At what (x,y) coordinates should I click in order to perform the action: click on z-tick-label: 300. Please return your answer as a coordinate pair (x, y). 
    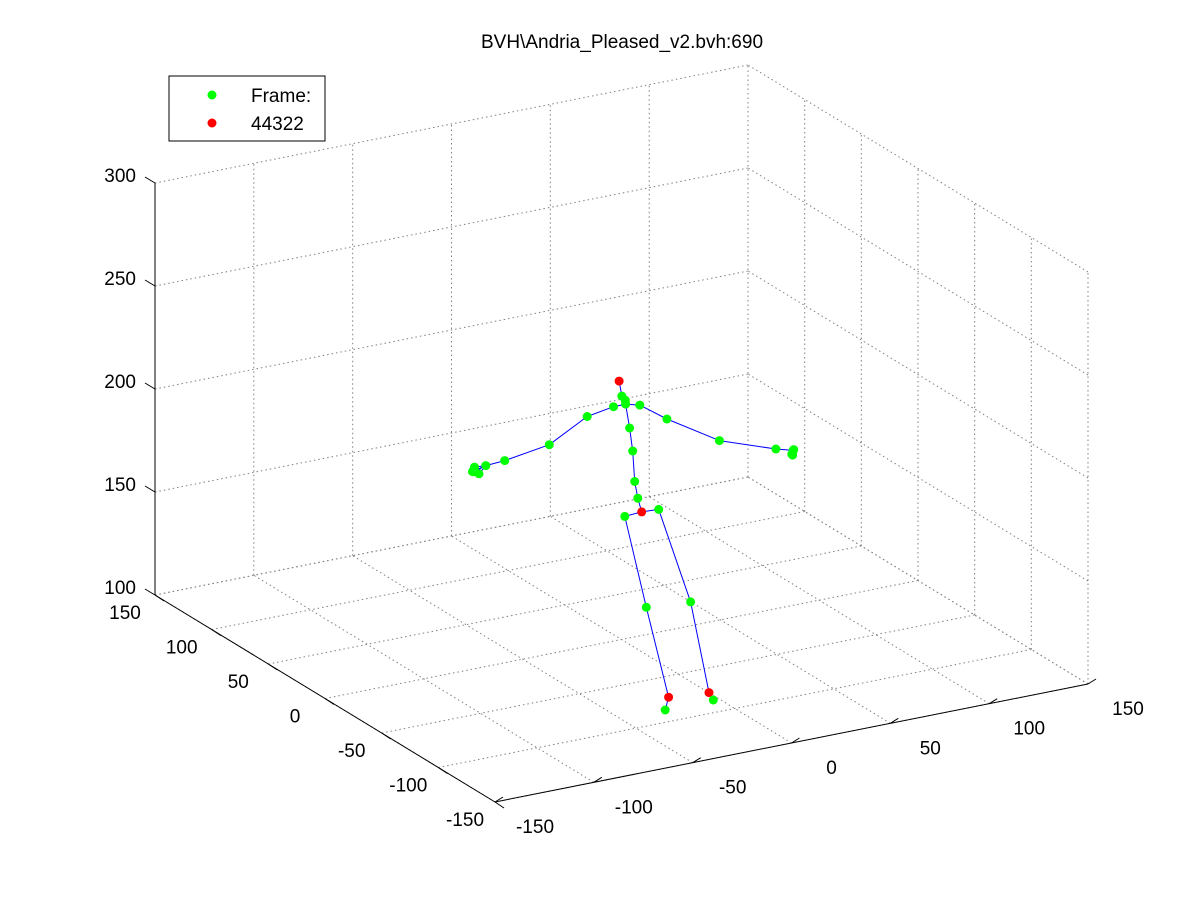
    Looking at the image, I should click on (120, 176).